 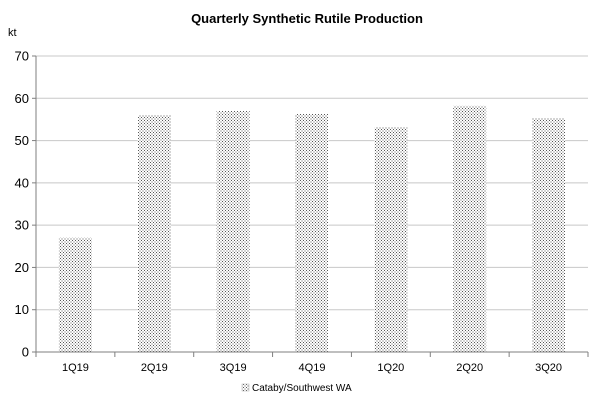 What do you see at coordinates (25, 204) in the screenshot?
I see `y-axis-ticks: 0 10 20 30 40 50 60 70` at bounding box center [25, 204].